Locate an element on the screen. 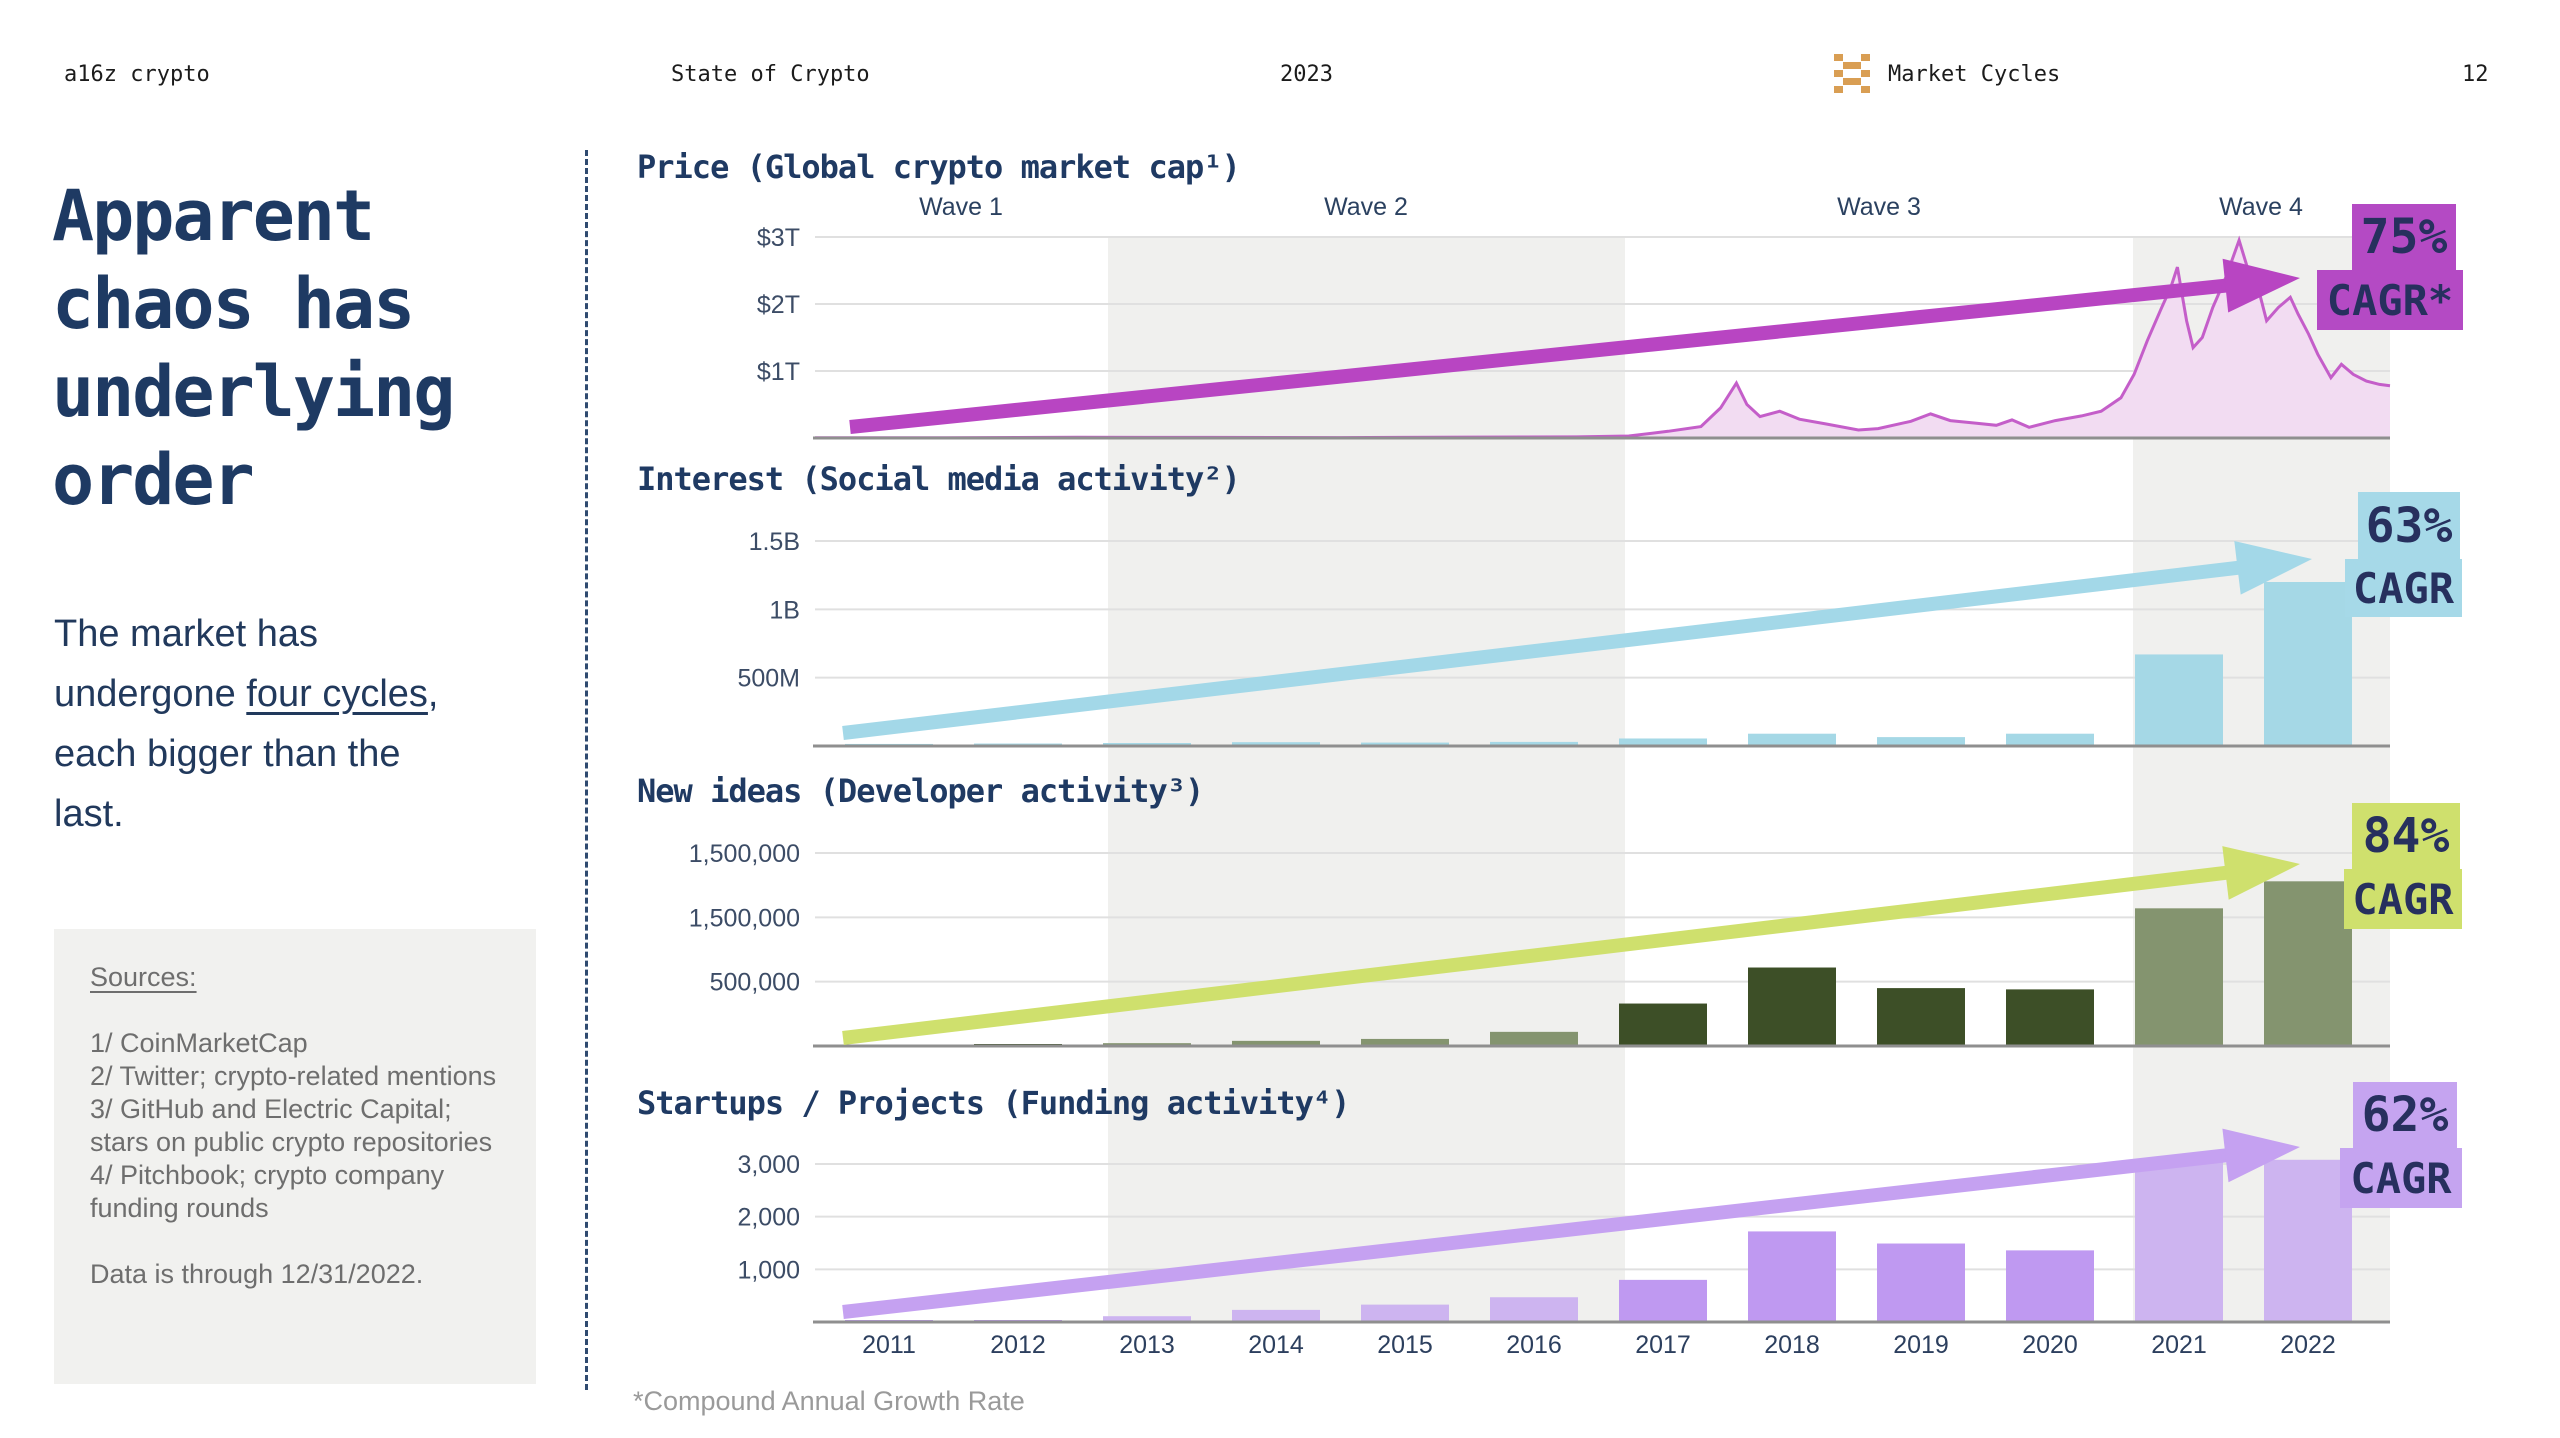  ideas-trend-arrowhead is located at coordinates (2261, 873).